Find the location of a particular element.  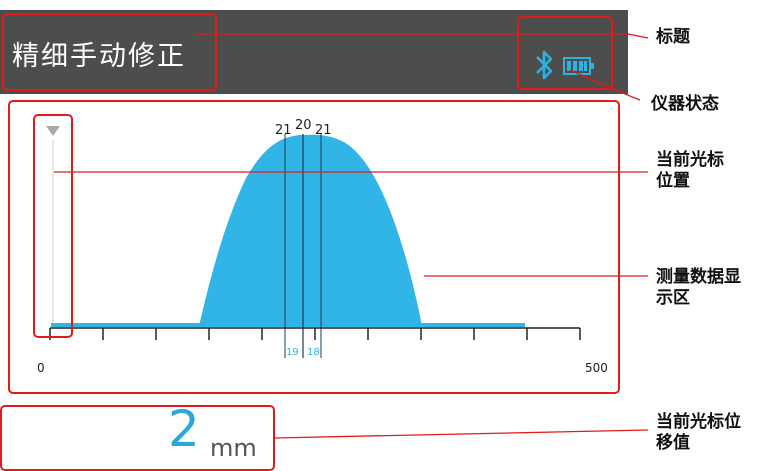

bottom-label-right: 18 is located at coordinates (313, 352).